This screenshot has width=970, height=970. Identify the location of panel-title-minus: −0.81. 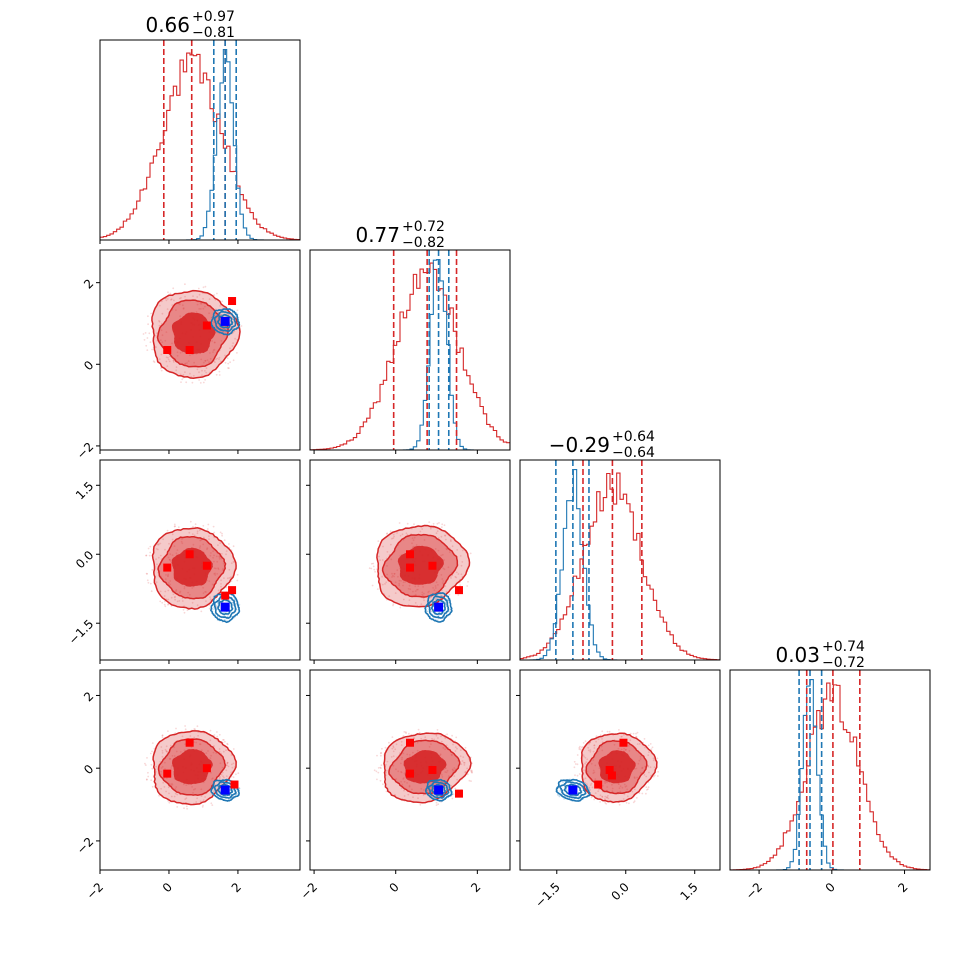
(213, 33).